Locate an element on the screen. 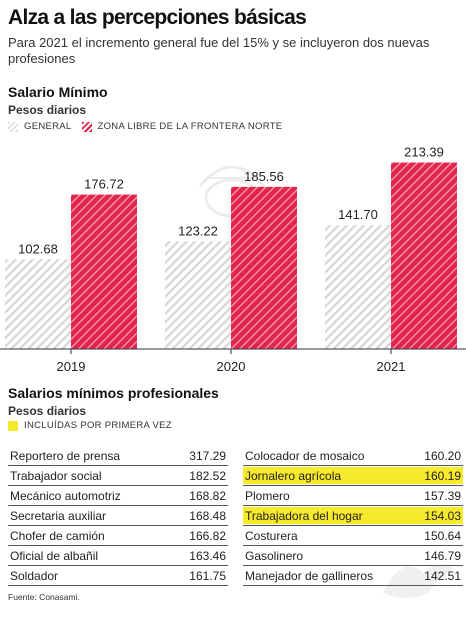 Image resolution: width=466 pixels, height=620 pixels. table-row: Colocador de mosaico 160.20 is located at coordinates (353, 456).